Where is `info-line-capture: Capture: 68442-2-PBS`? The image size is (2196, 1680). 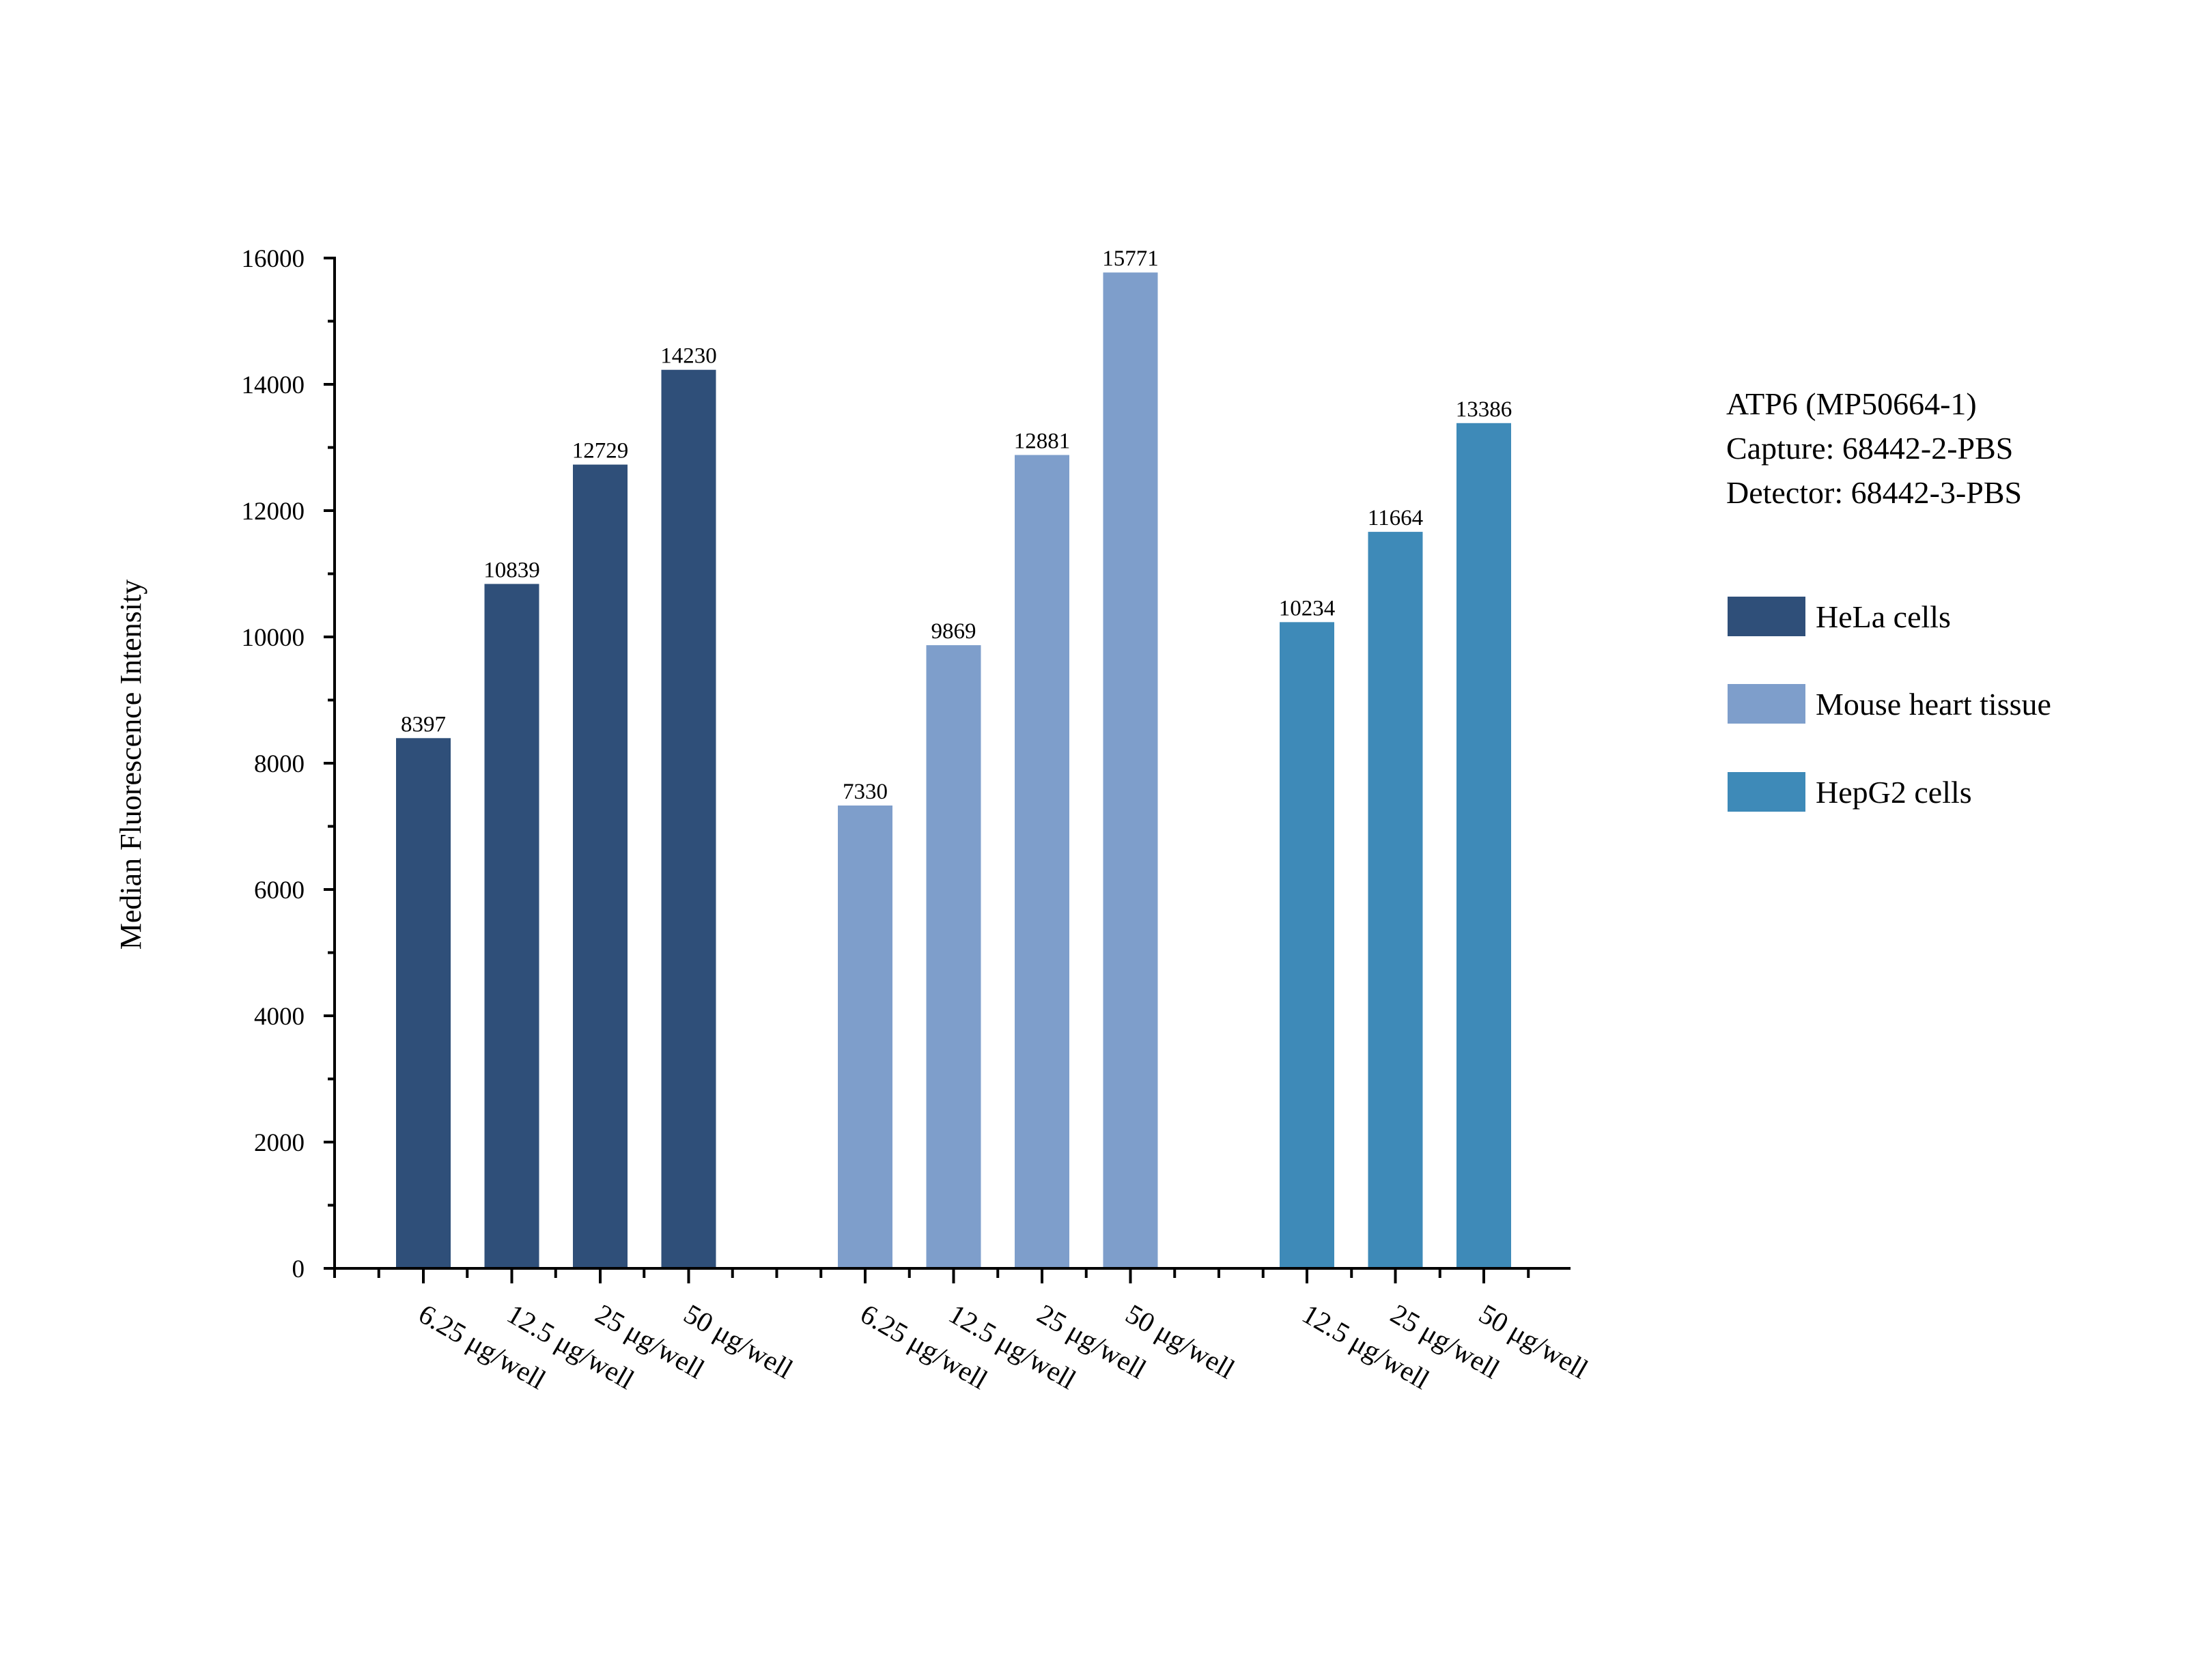 info-line-capture: Capture: 68442-2-PBS is located at coordinates (1869, 448).